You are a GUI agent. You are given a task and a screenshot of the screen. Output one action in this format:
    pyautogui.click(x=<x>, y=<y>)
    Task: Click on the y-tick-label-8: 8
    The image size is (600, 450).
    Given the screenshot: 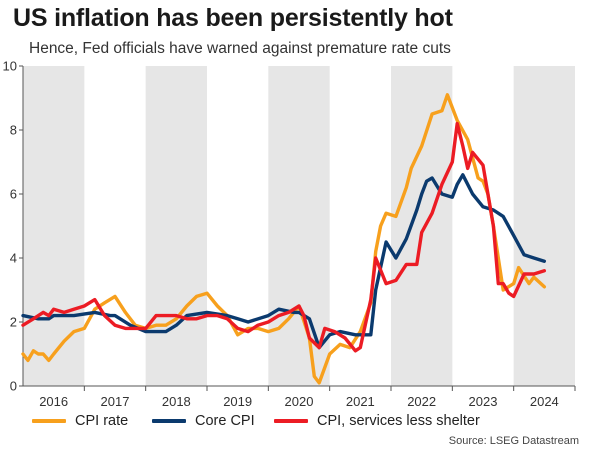 What is the action you would take?
    pyautogui.click(x=13, y=130)
    